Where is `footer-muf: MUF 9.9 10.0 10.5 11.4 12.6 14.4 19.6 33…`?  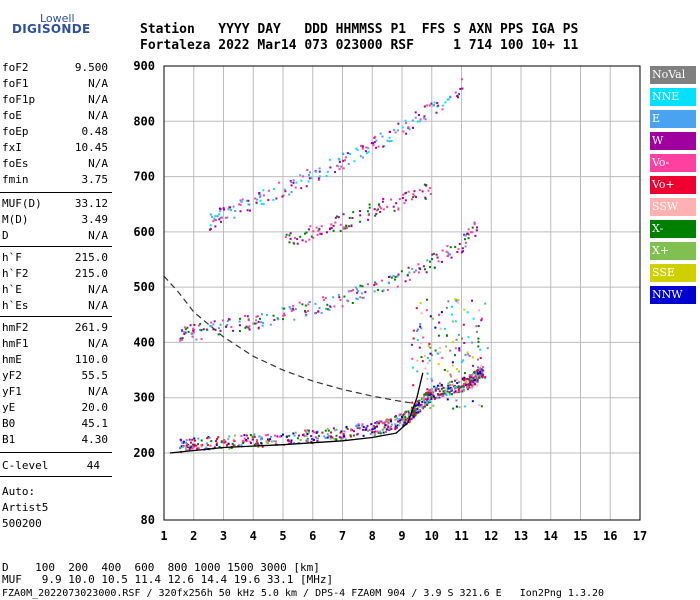 footer-muf: MUF 9.9 10.0 10.5 11.4 12.6 14.4 19.6 33… is located at coordinates (168, 579).